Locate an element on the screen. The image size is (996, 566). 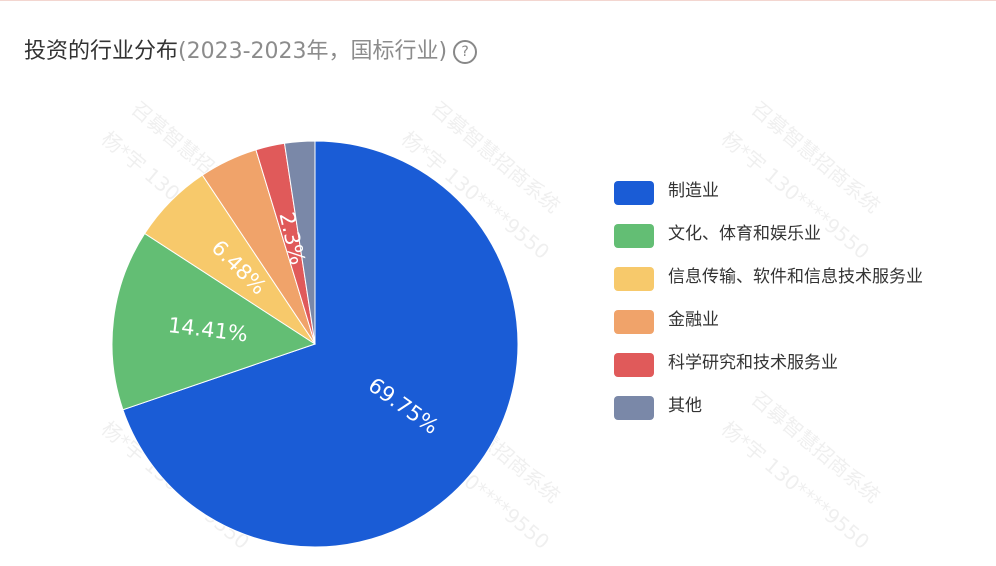
legend-label: 信息传输、软件和信息技术服务业 is located at coordinates (795, 277).